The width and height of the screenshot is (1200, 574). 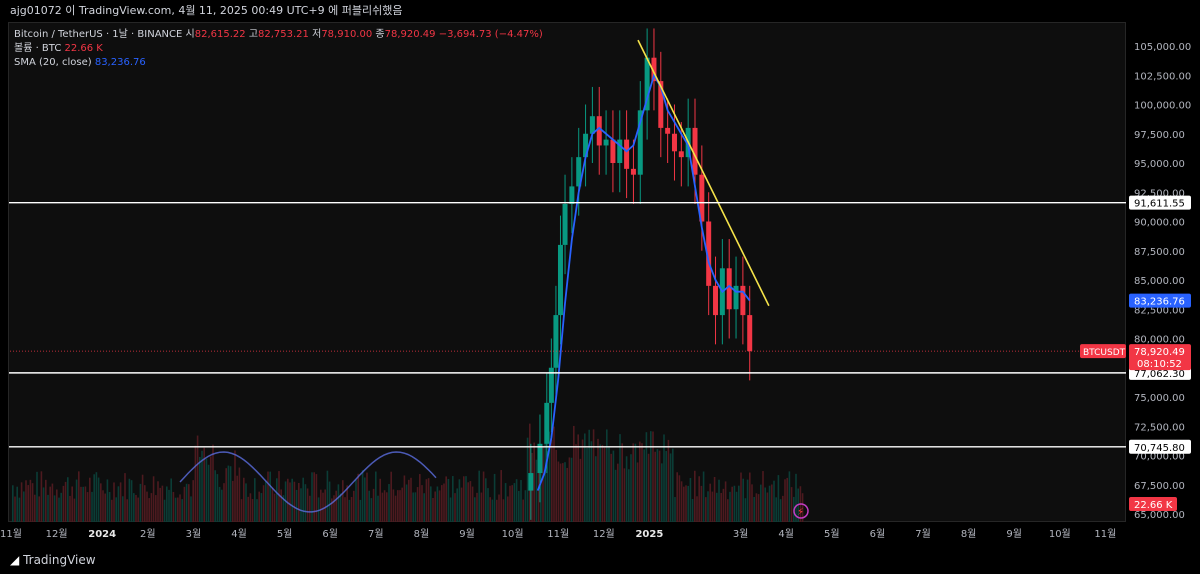 What do you see at coordinates (98, 34) in the screenshot?
I see `symbol-description: Bitcoin / TetherUS · 1날 · BINANCE` at bounding box center [98, 34].